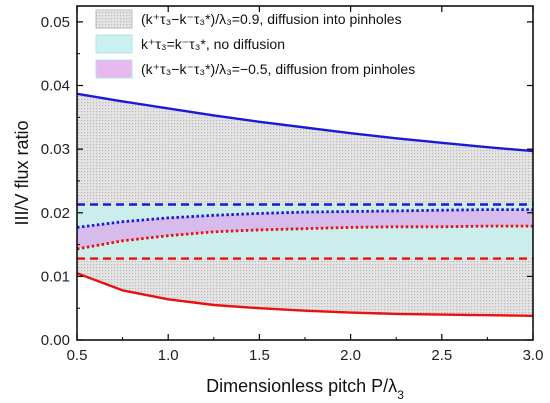  Describe the element at coordinates (114, 19) in the screenshot. I see `legend-swatch-into` at that location.